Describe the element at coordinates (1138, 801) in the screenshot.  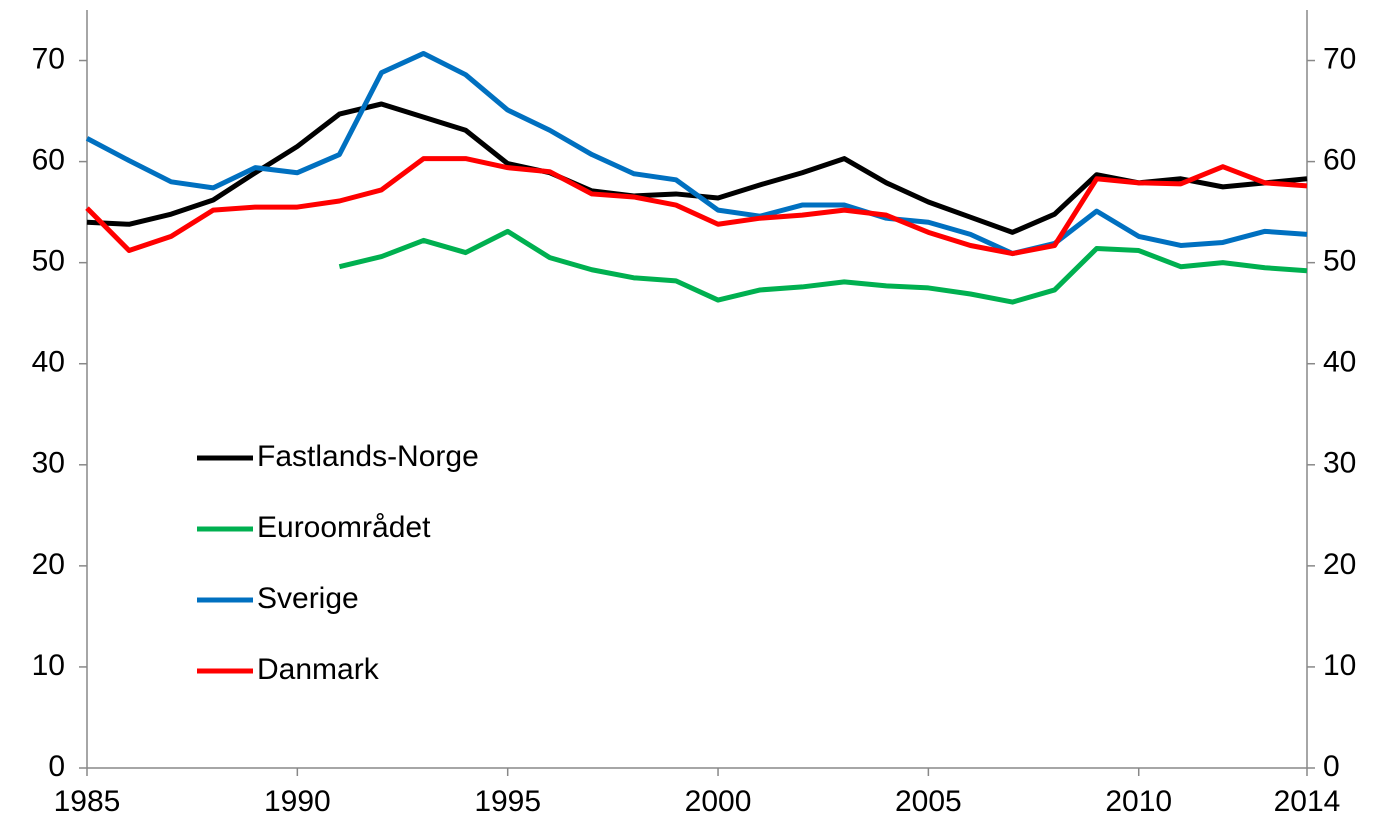
I see `x-tick-label: 2010` at that location.